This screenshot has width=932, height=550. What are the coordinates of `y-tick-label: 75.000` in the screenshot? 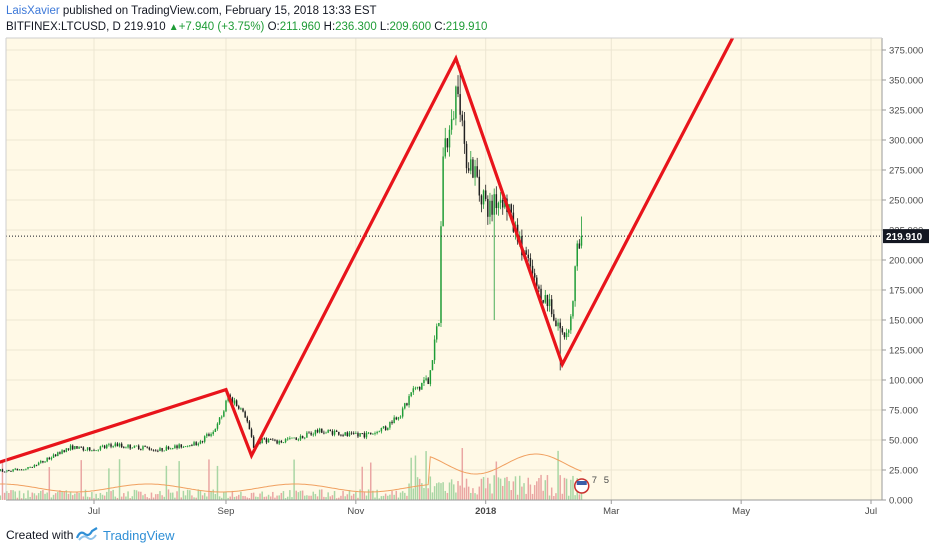 It's located at (903, 411).